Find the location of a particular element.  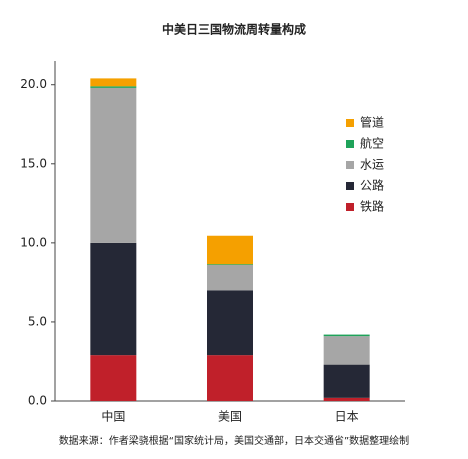

x-tick-label: 中国 is located at coordinates (113, 416).